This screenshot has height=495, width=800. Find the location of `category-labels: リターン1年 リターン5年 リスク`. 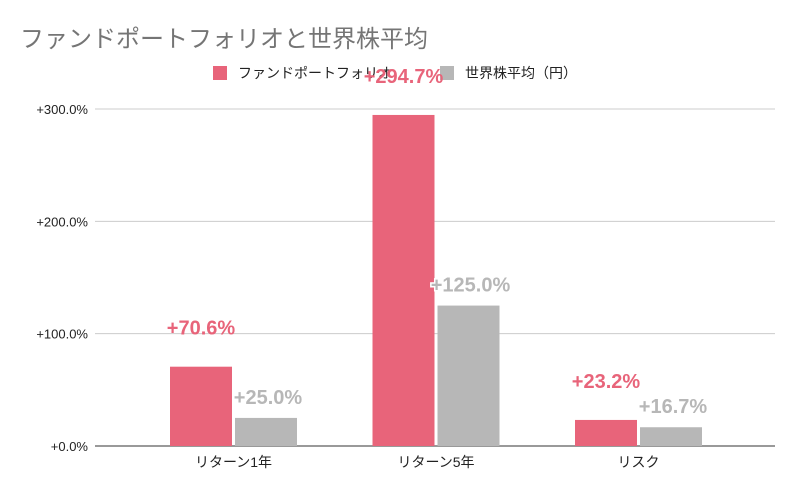

category-labels: リターン1年 リターン5年 リスク is located at coordinates (427, 462).